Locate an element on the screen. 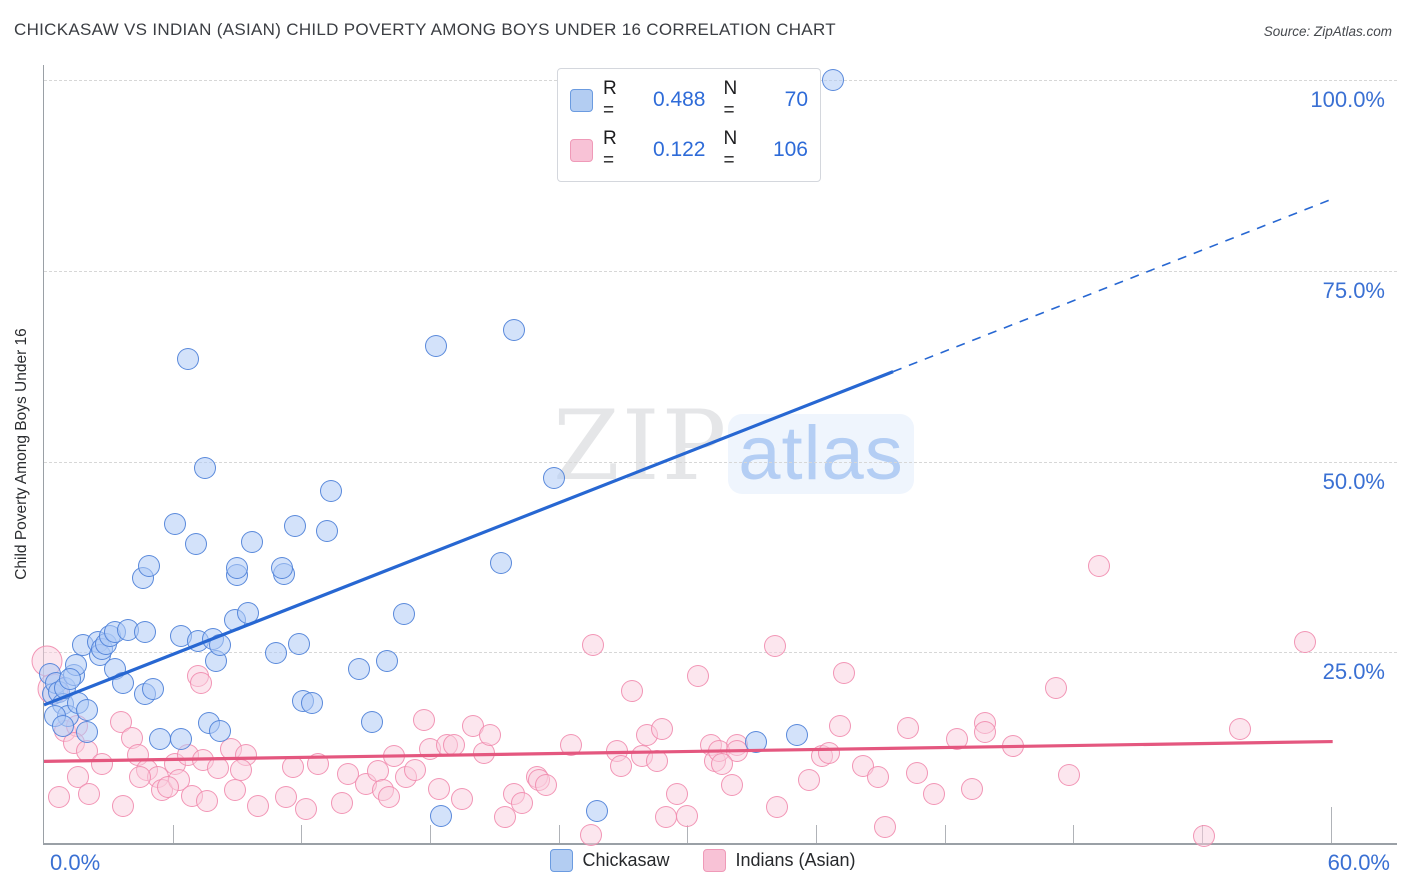 This screenshot has height=892, width=1406. legend-label: Indians (Asian) is located at coordinates (795, 860).